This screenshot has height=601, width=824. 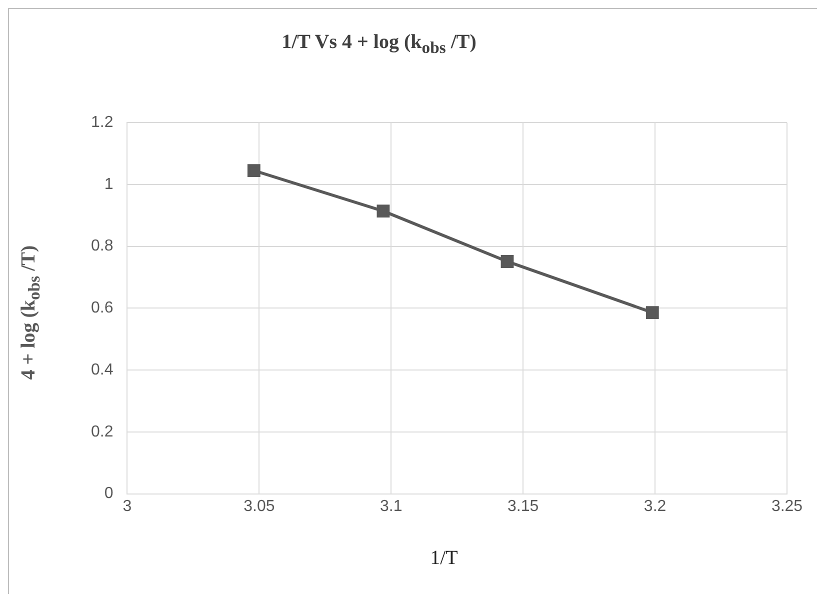 I want to click on x-tick-label: 3, so click(x=127, y=506).